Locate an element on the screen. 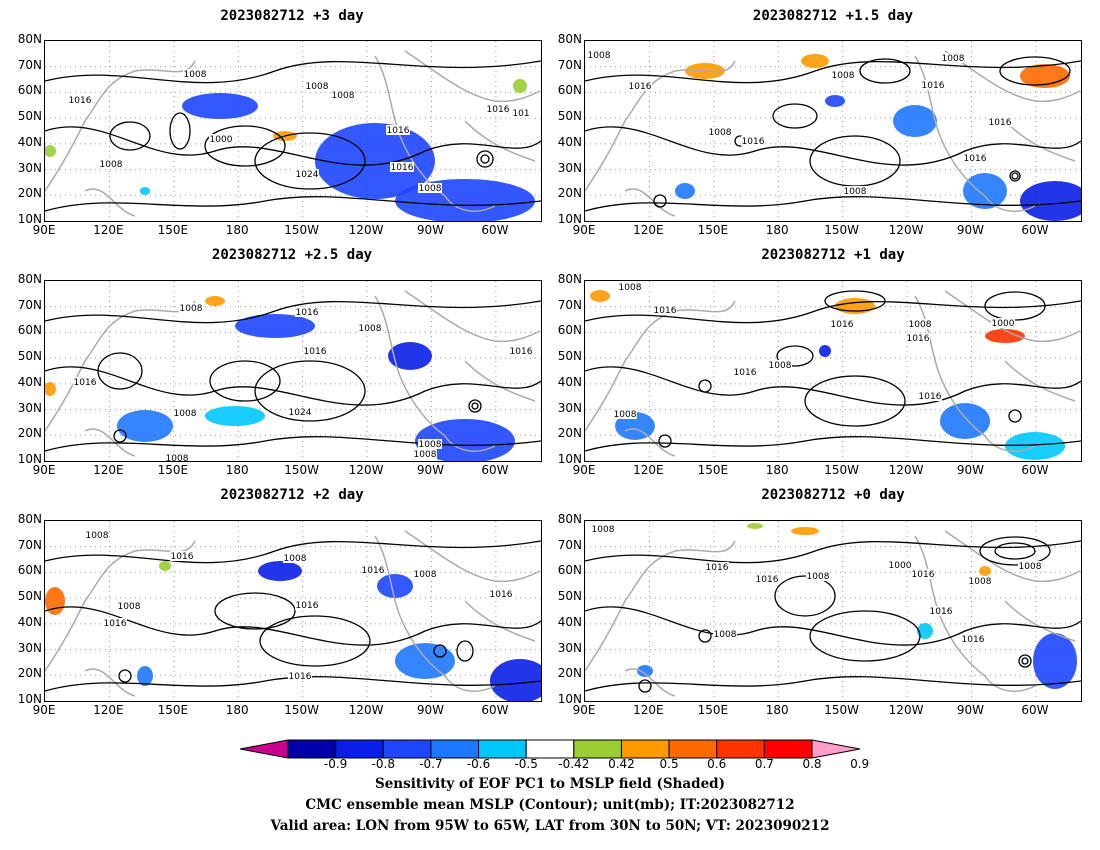 Image resolution: width=1100 pixels, height=850 pixels. colorbar is located at coordinates (550, 749).